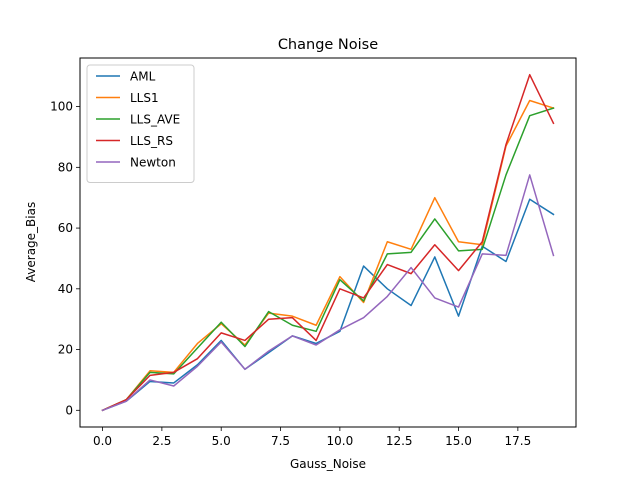 This screenshot has height=484, width=640. What do you see at coordinates (340, 441) in the screenshot?
I see `x-tick-label: 10.0` at bounding box center [340, 441].